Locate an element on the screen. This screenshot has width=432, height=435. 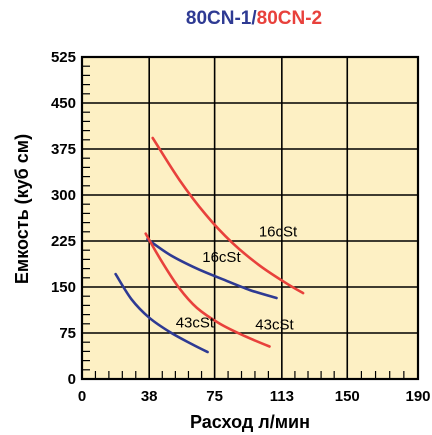
chart-title-series-2: 80CN-2 is located at coordinates (289, 18).